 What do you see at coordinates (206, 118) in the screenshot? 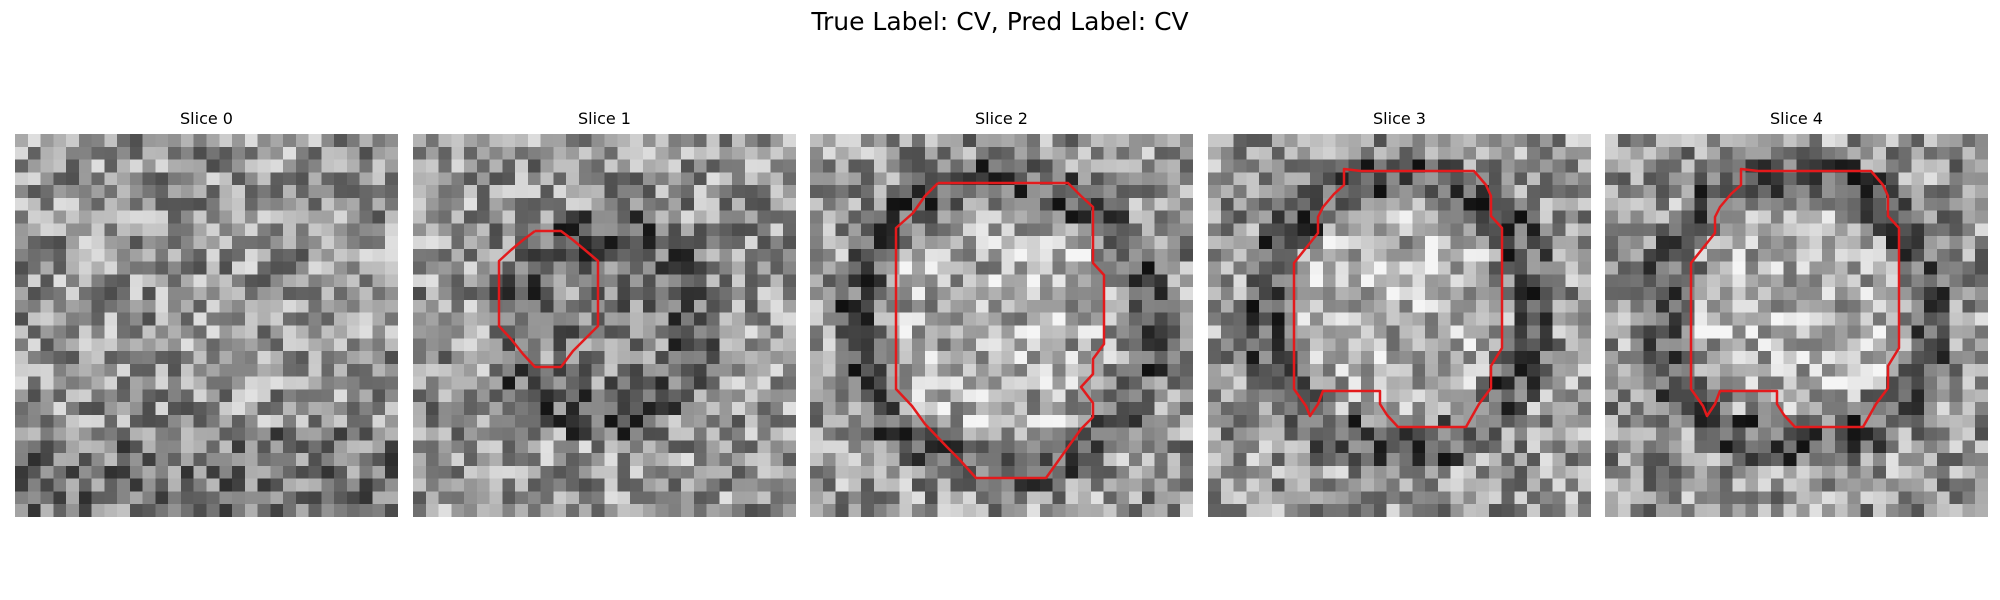
I see `slice-title-0: Slice 0` at bounding box center [206, 118].